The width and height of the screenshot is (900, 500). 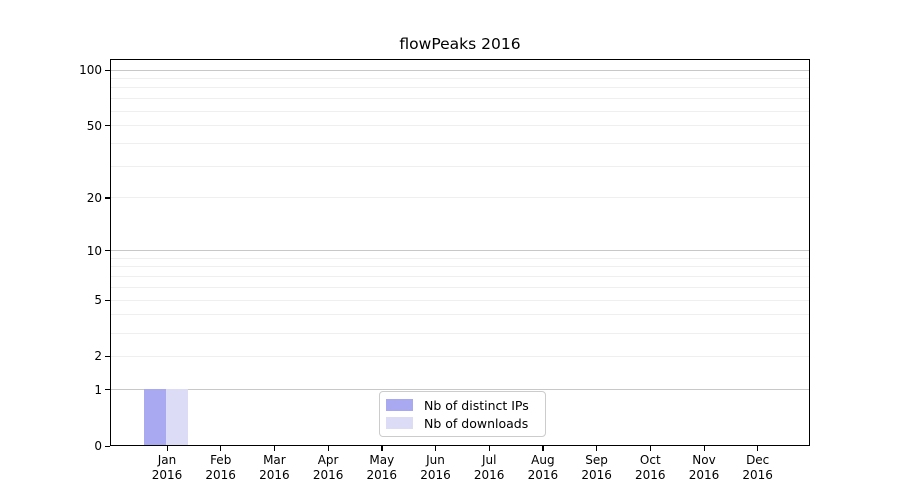 What do you see at coordinates (399, 405) in the screenshot?
I see `legend-swatch-distinct-ips` at bounding box center [399, 405].